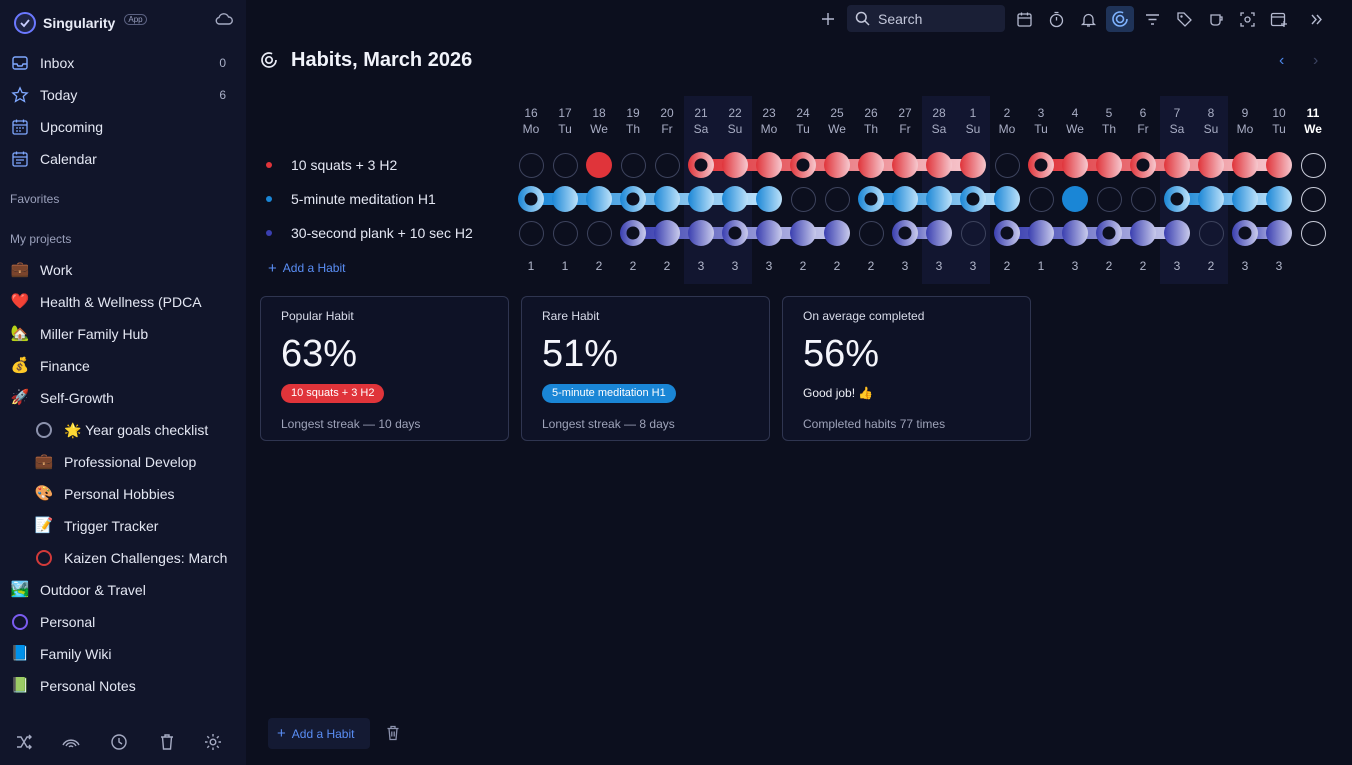  What do you see at coordinates (319, 733) in the screenshot?
I see `add-habit-button: + Add a Habit` at bounding box center [319, 733].